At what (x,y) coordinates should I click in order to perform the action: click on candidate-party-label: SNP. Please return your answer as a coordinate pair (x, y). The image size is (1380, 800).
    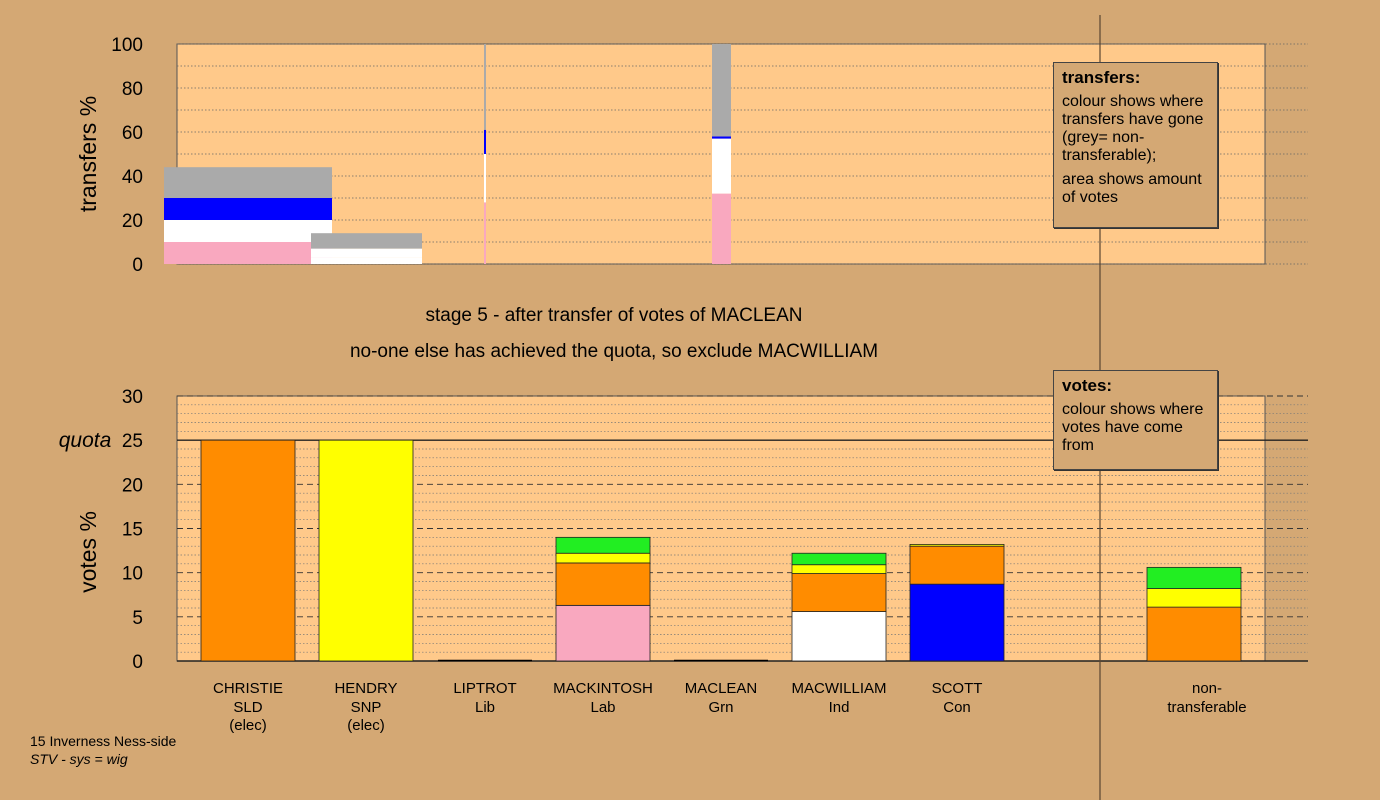
    Looking at the image, I should click on (366, 707).